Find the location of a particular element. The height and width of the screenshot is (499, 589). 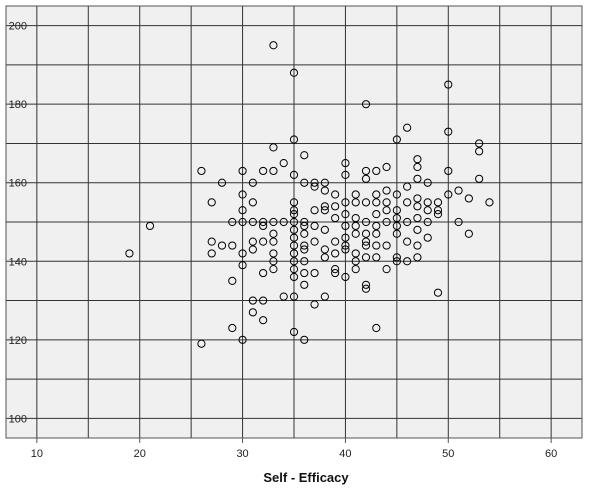

x-tick-label: 40 is located at coordinates (345, 454).